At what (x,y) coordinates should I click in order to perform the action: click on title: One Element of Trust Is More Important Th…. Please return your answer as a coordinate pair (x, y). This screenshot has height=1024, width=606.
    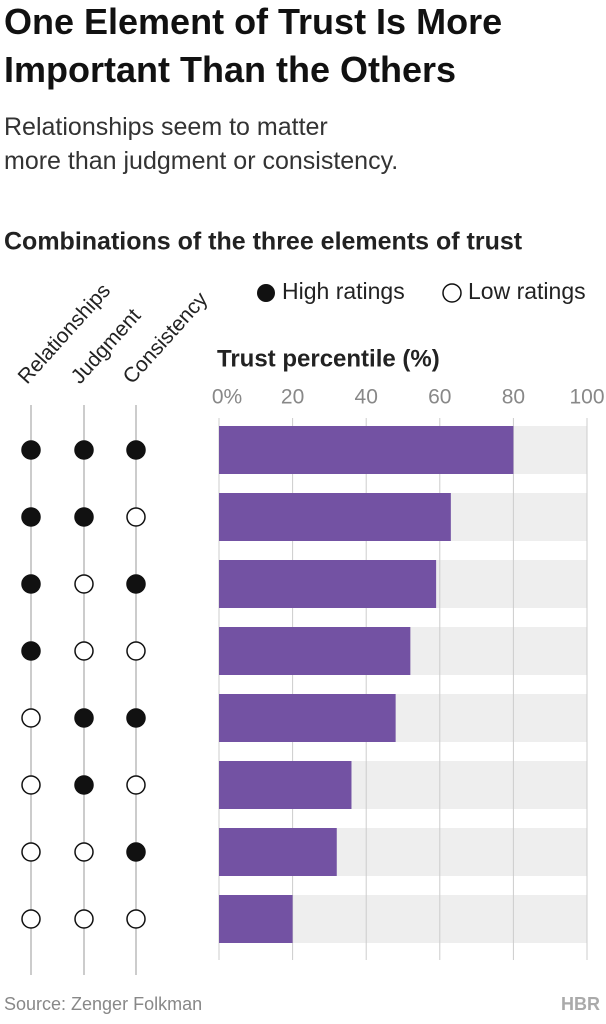
    Looking at the image, I should click on (253, 45).